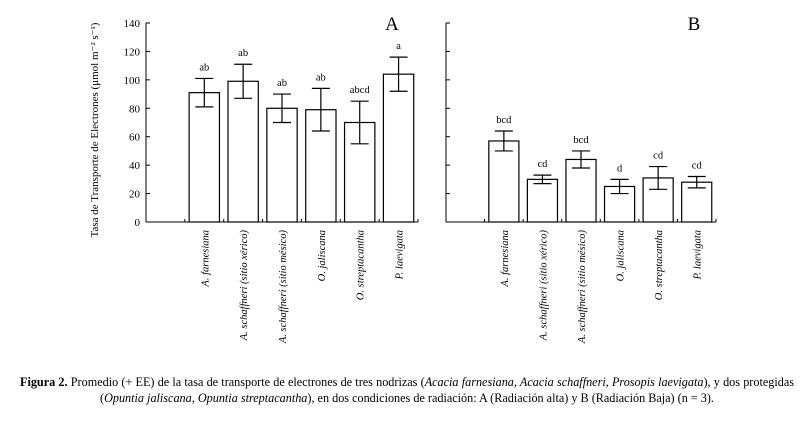 This screenshot has width=810, height=435. I want to click on y-tick-label: 0, so click(138, 223).